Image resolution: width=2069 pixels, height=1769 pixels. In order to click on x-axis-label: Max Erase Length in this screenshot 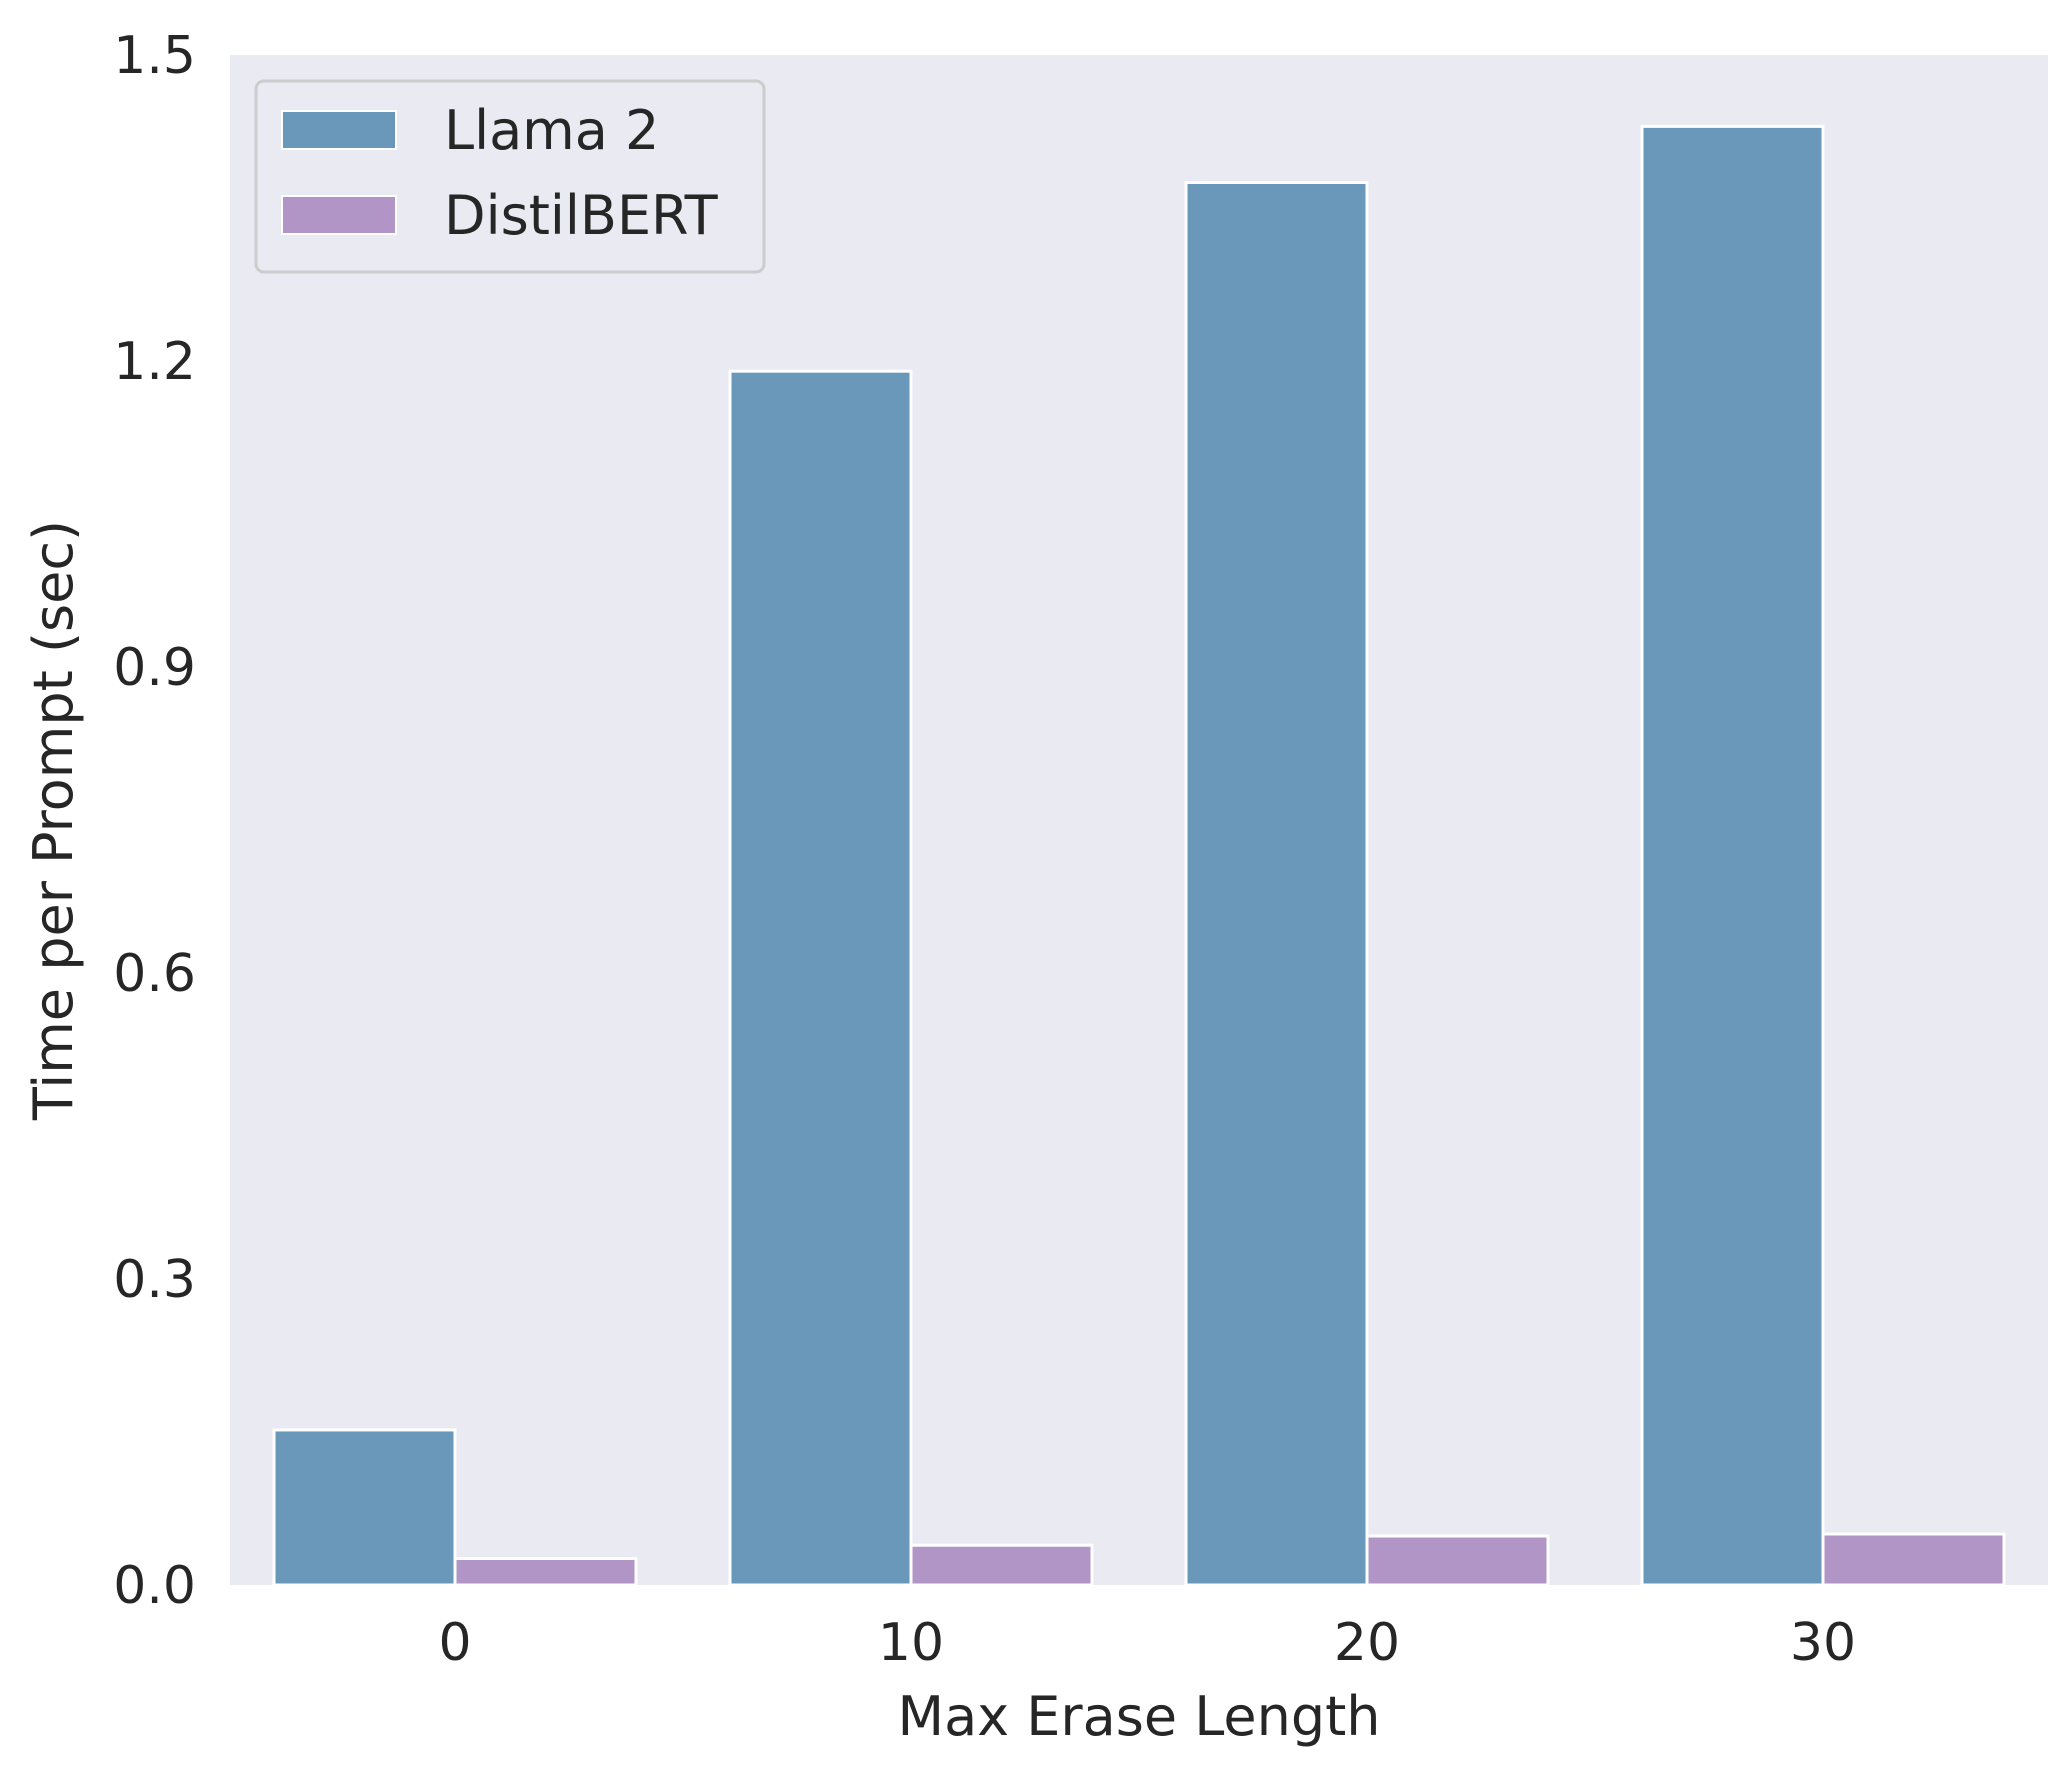, I will do `click(1139, 1716)`.